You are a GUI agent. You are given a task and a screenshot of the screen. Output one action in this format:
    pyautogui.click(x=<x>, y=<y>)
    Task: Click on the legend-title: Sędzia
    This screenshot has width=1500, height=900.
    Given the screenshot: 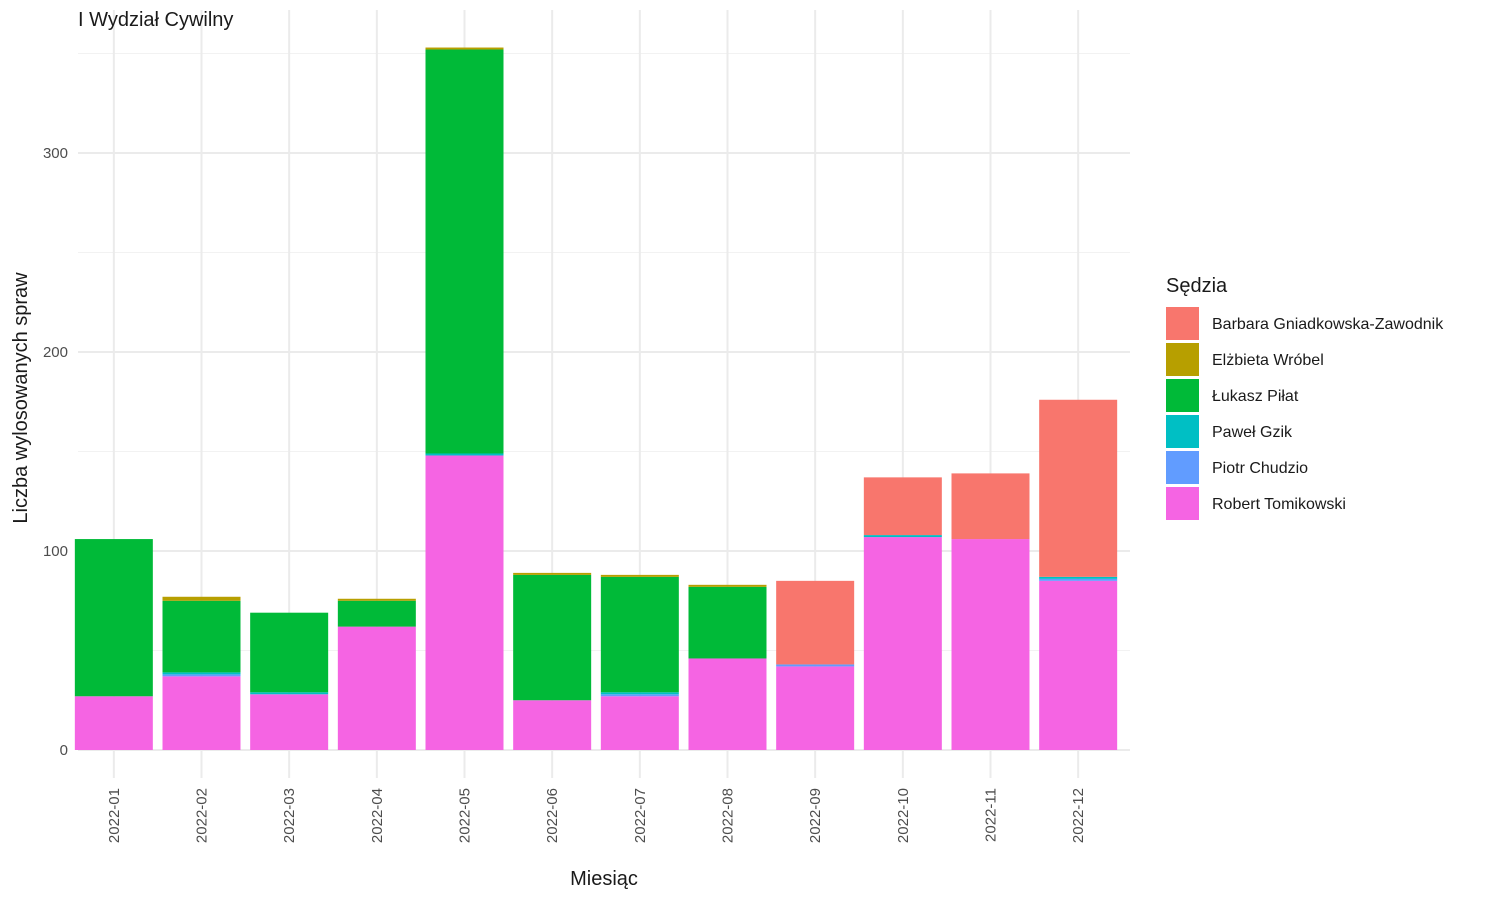 What is the action you would take?
    pyautogui.click(x=1197, y=286)
    